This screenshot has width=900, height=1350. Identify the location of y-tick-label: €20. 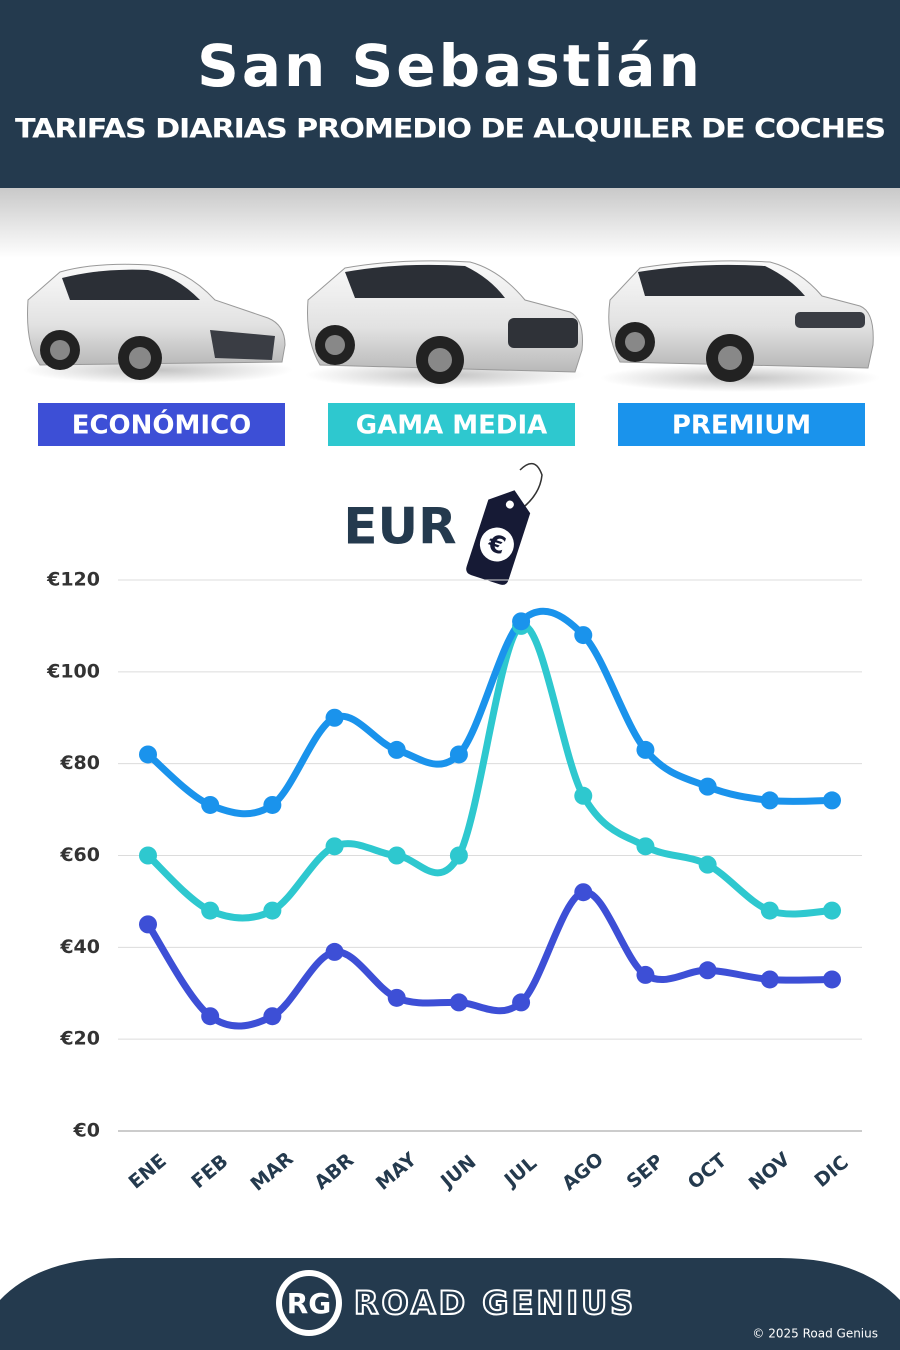
(79, 1039).